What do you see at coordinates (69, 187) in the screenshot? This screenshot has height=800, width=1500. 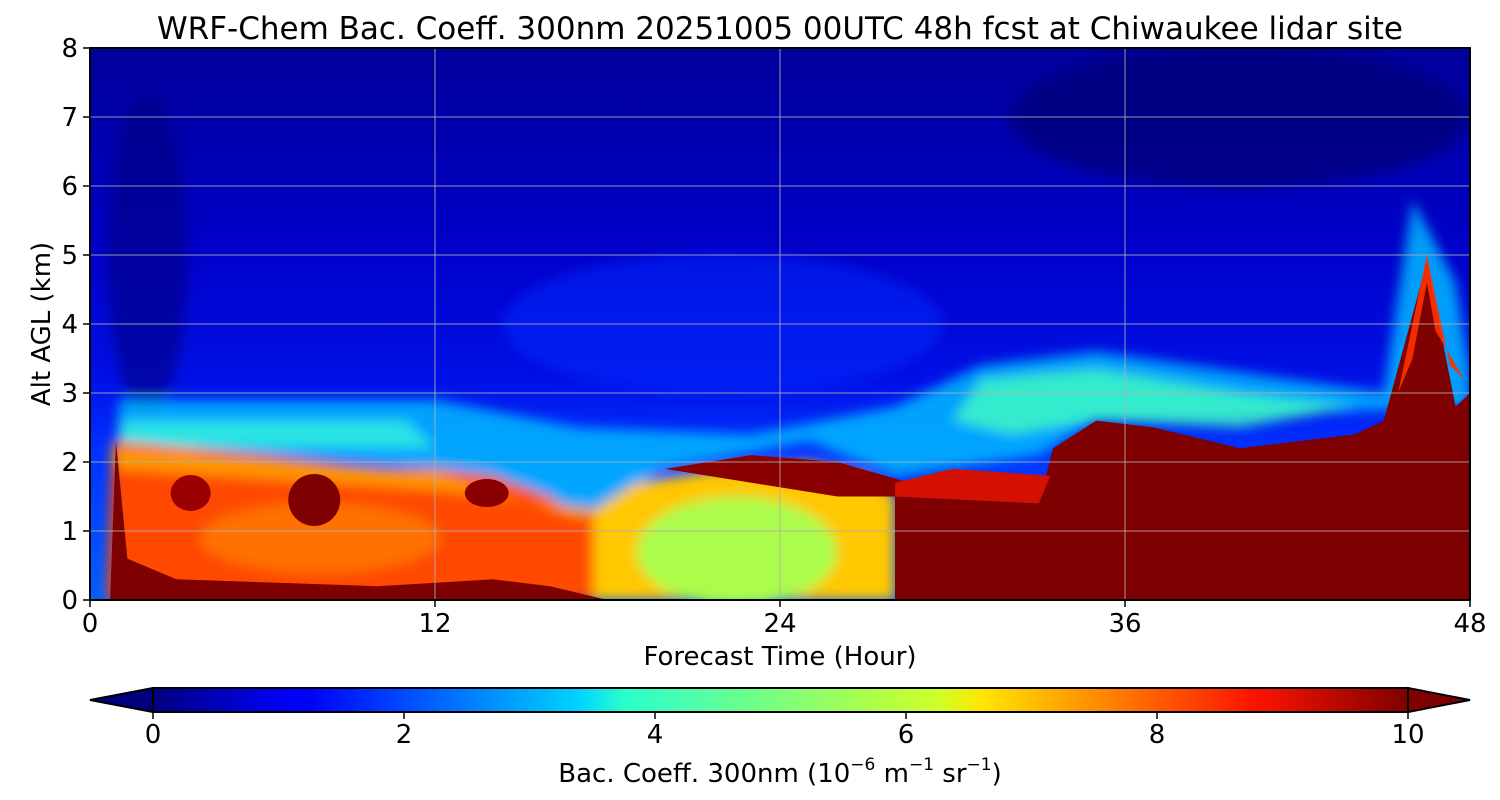 I see `y-tick-label: 6` at bounding box center [69, 187].